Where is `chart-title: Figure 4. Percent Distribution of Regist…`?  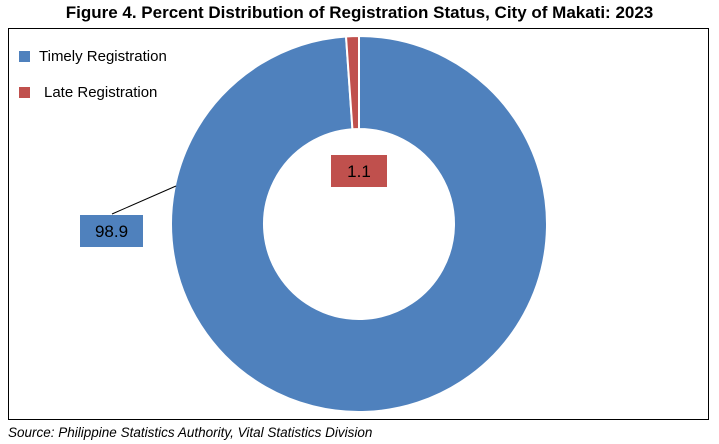 chart-title: Figure 4. Percent Distribution of Regist… is located at coordinates (359, 12).